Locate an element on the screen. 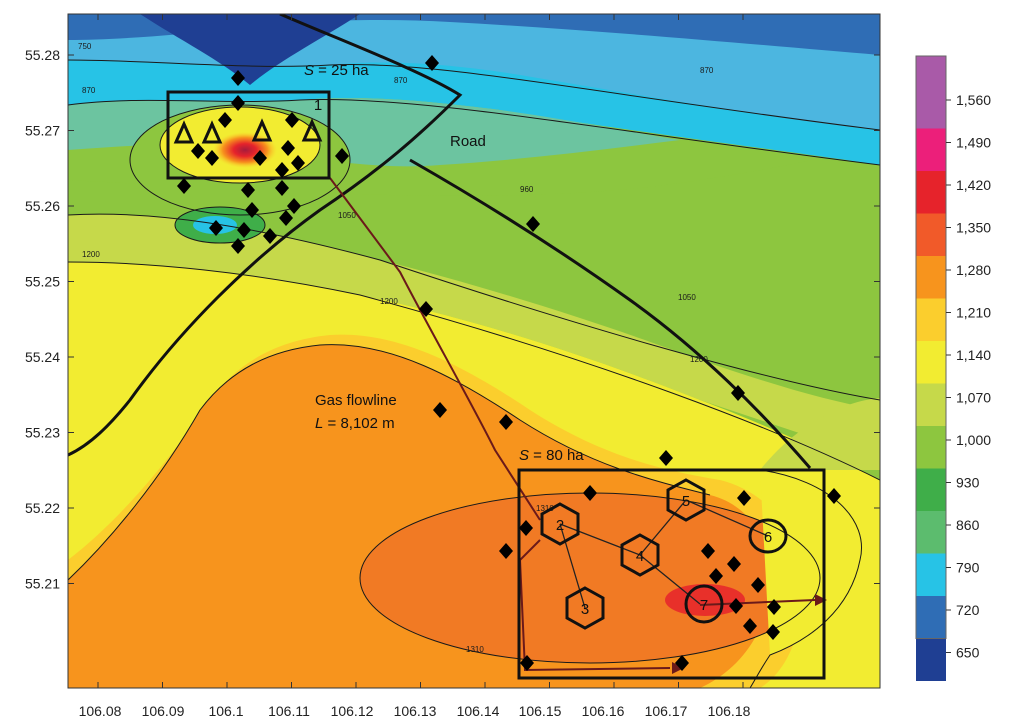  colorbar-label: 1,070 is located at coordinates (973, 398).